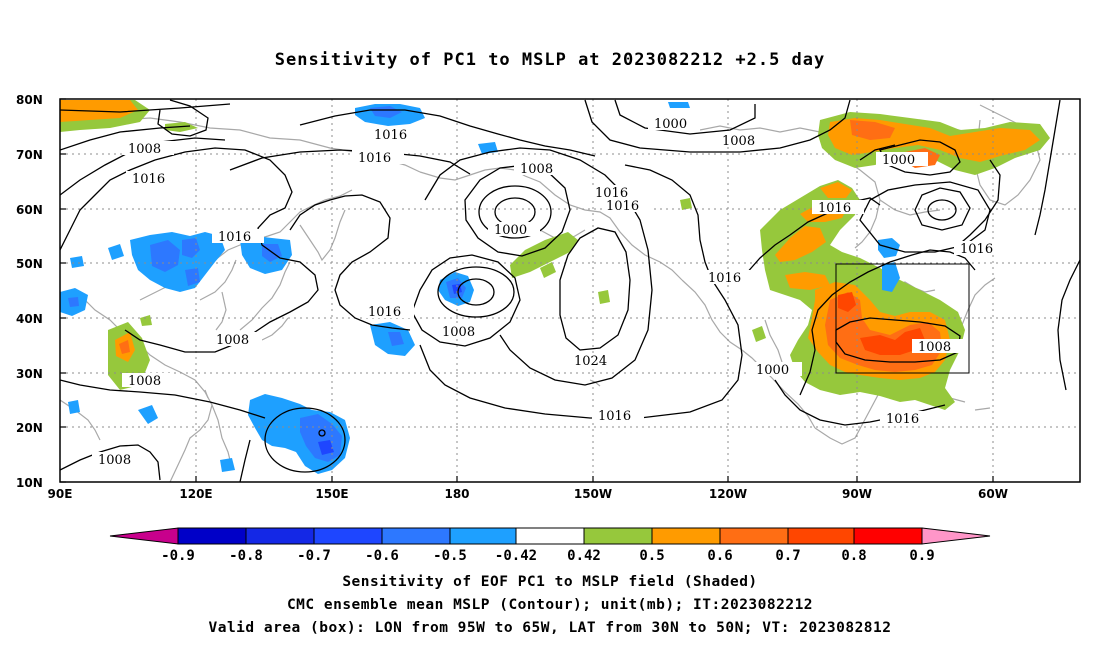 The image size is (1100, 650). Describe the element at coordinates (29, 483) in the screenshot. I see `lat-label: 10N` at that location.